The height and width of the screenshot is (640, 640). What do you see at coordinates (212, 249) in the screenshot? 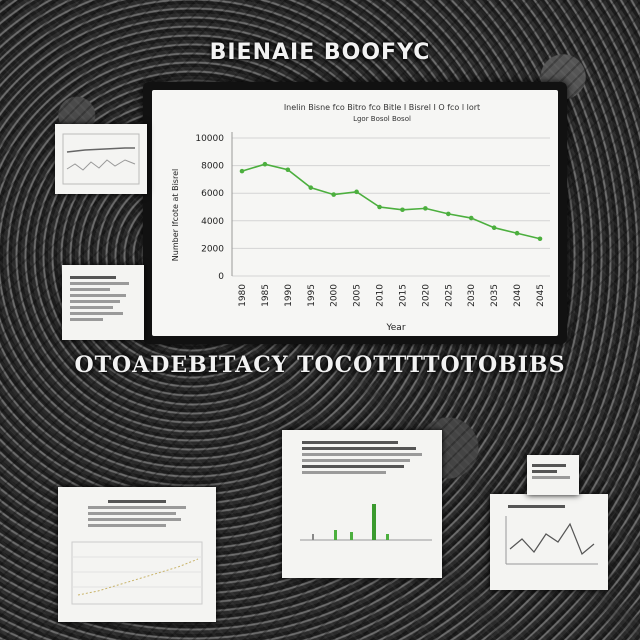
I see `y-tick-label: 2000` at bounding box center [212, 249].